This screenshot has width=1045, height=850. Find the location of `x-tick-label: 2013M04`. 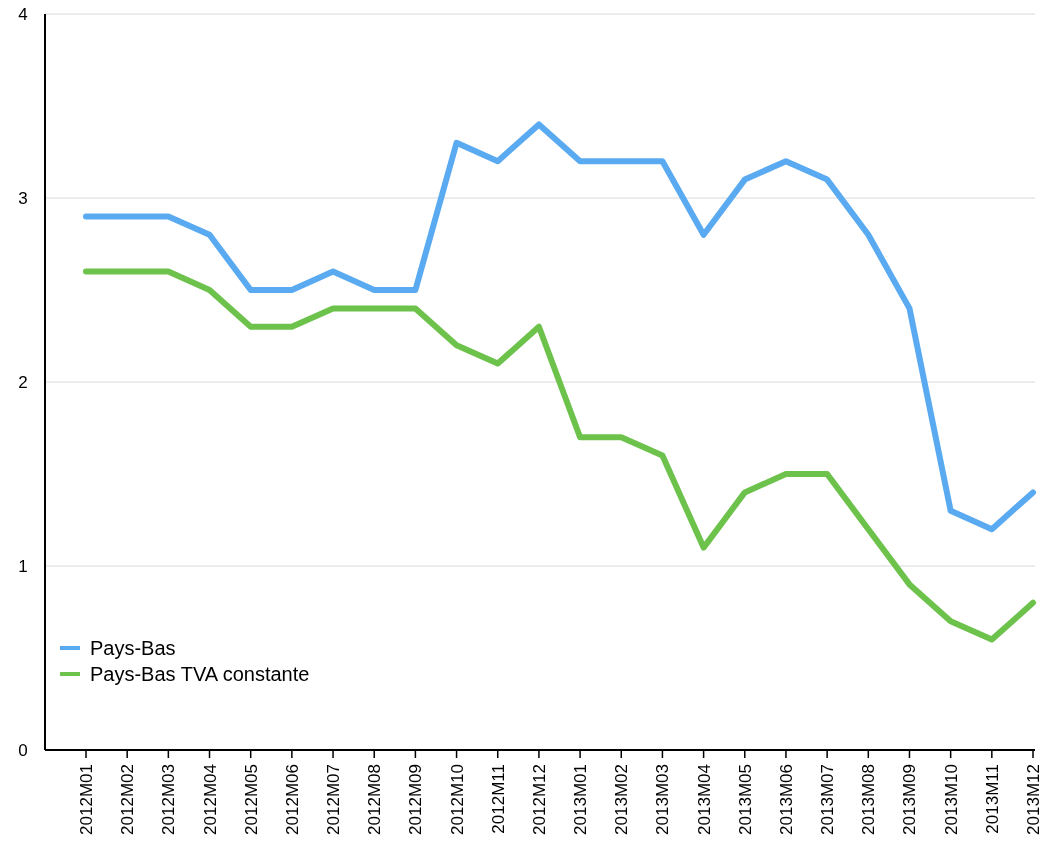

x-tick-label: 2013M04 is located at coordinates (704, 799).